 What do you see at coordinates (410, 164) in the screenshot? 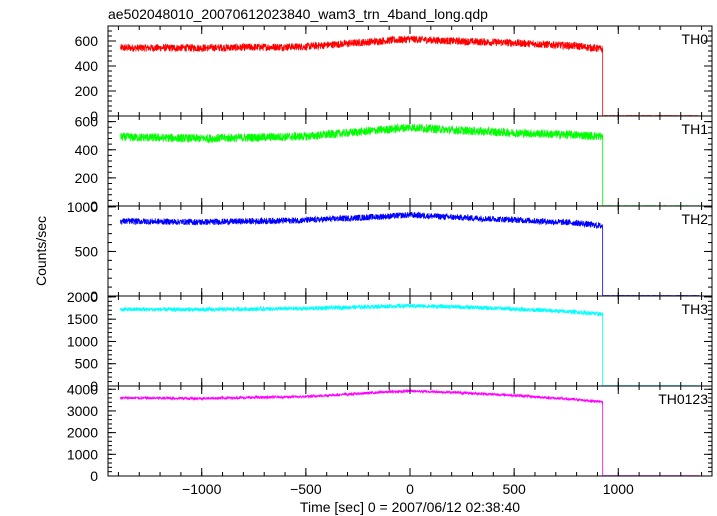
I see `series-line-th1` at bounding box center [410, 164].